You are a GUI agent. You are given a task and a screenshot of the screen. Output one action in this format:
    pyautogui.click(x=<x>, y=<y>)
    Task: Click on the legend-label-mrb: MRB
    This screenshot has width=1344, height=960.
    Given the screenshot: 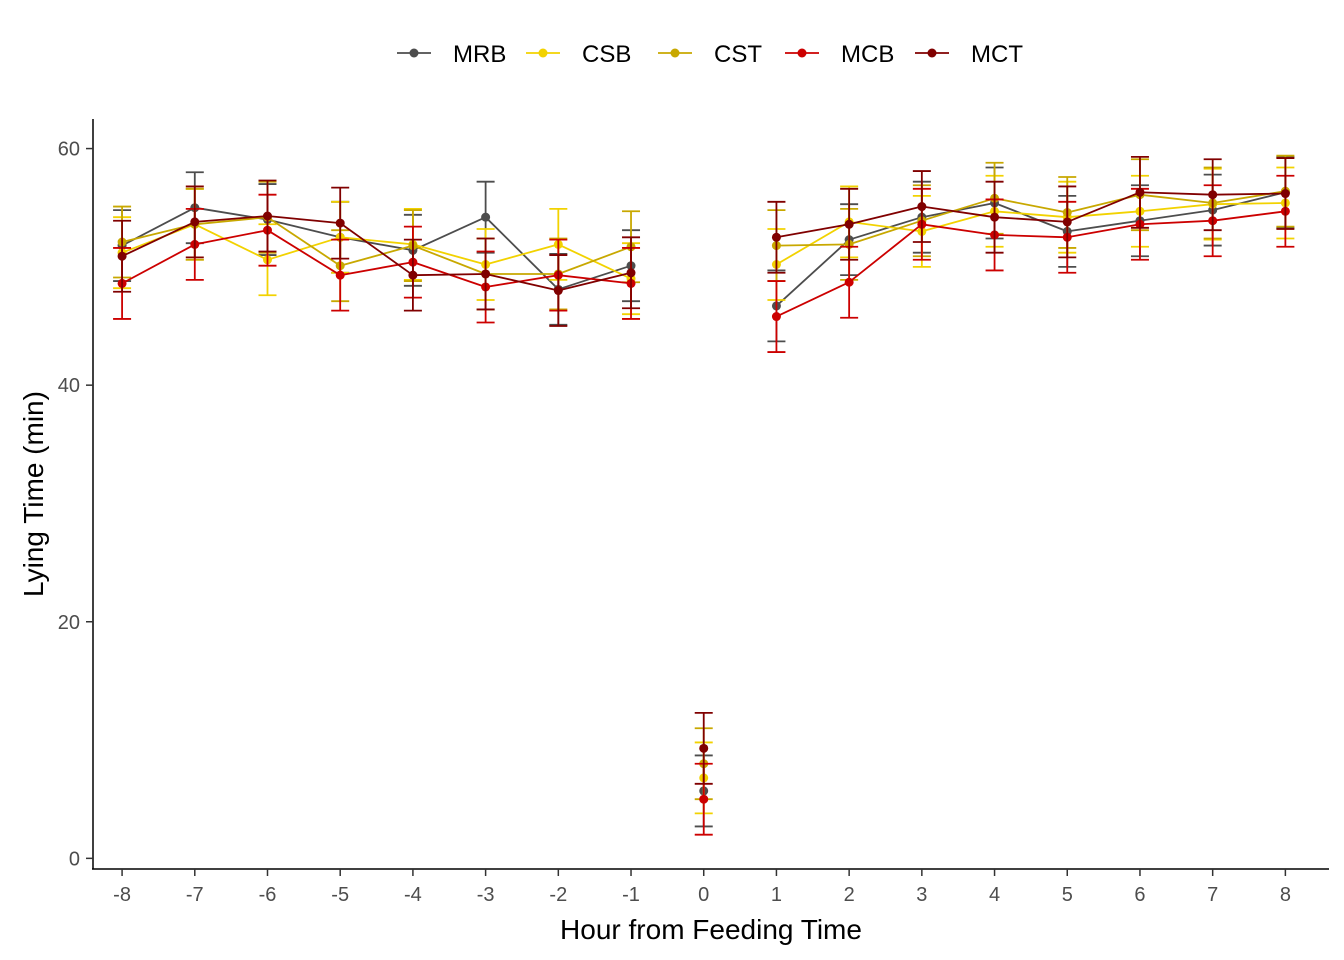 What is the action you would take?
    pyautogui.click(x=479, y=54)
    